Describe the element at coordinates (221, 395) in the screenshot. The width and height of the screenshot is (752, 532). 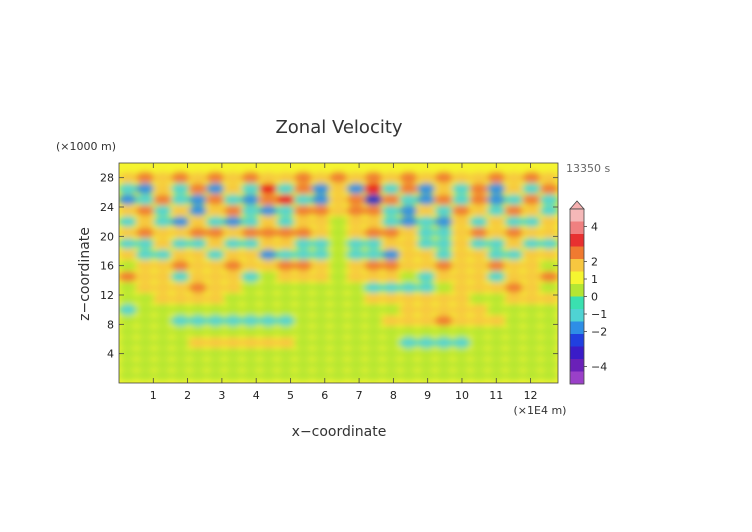
I see `x-tick-label: 3` at that location.